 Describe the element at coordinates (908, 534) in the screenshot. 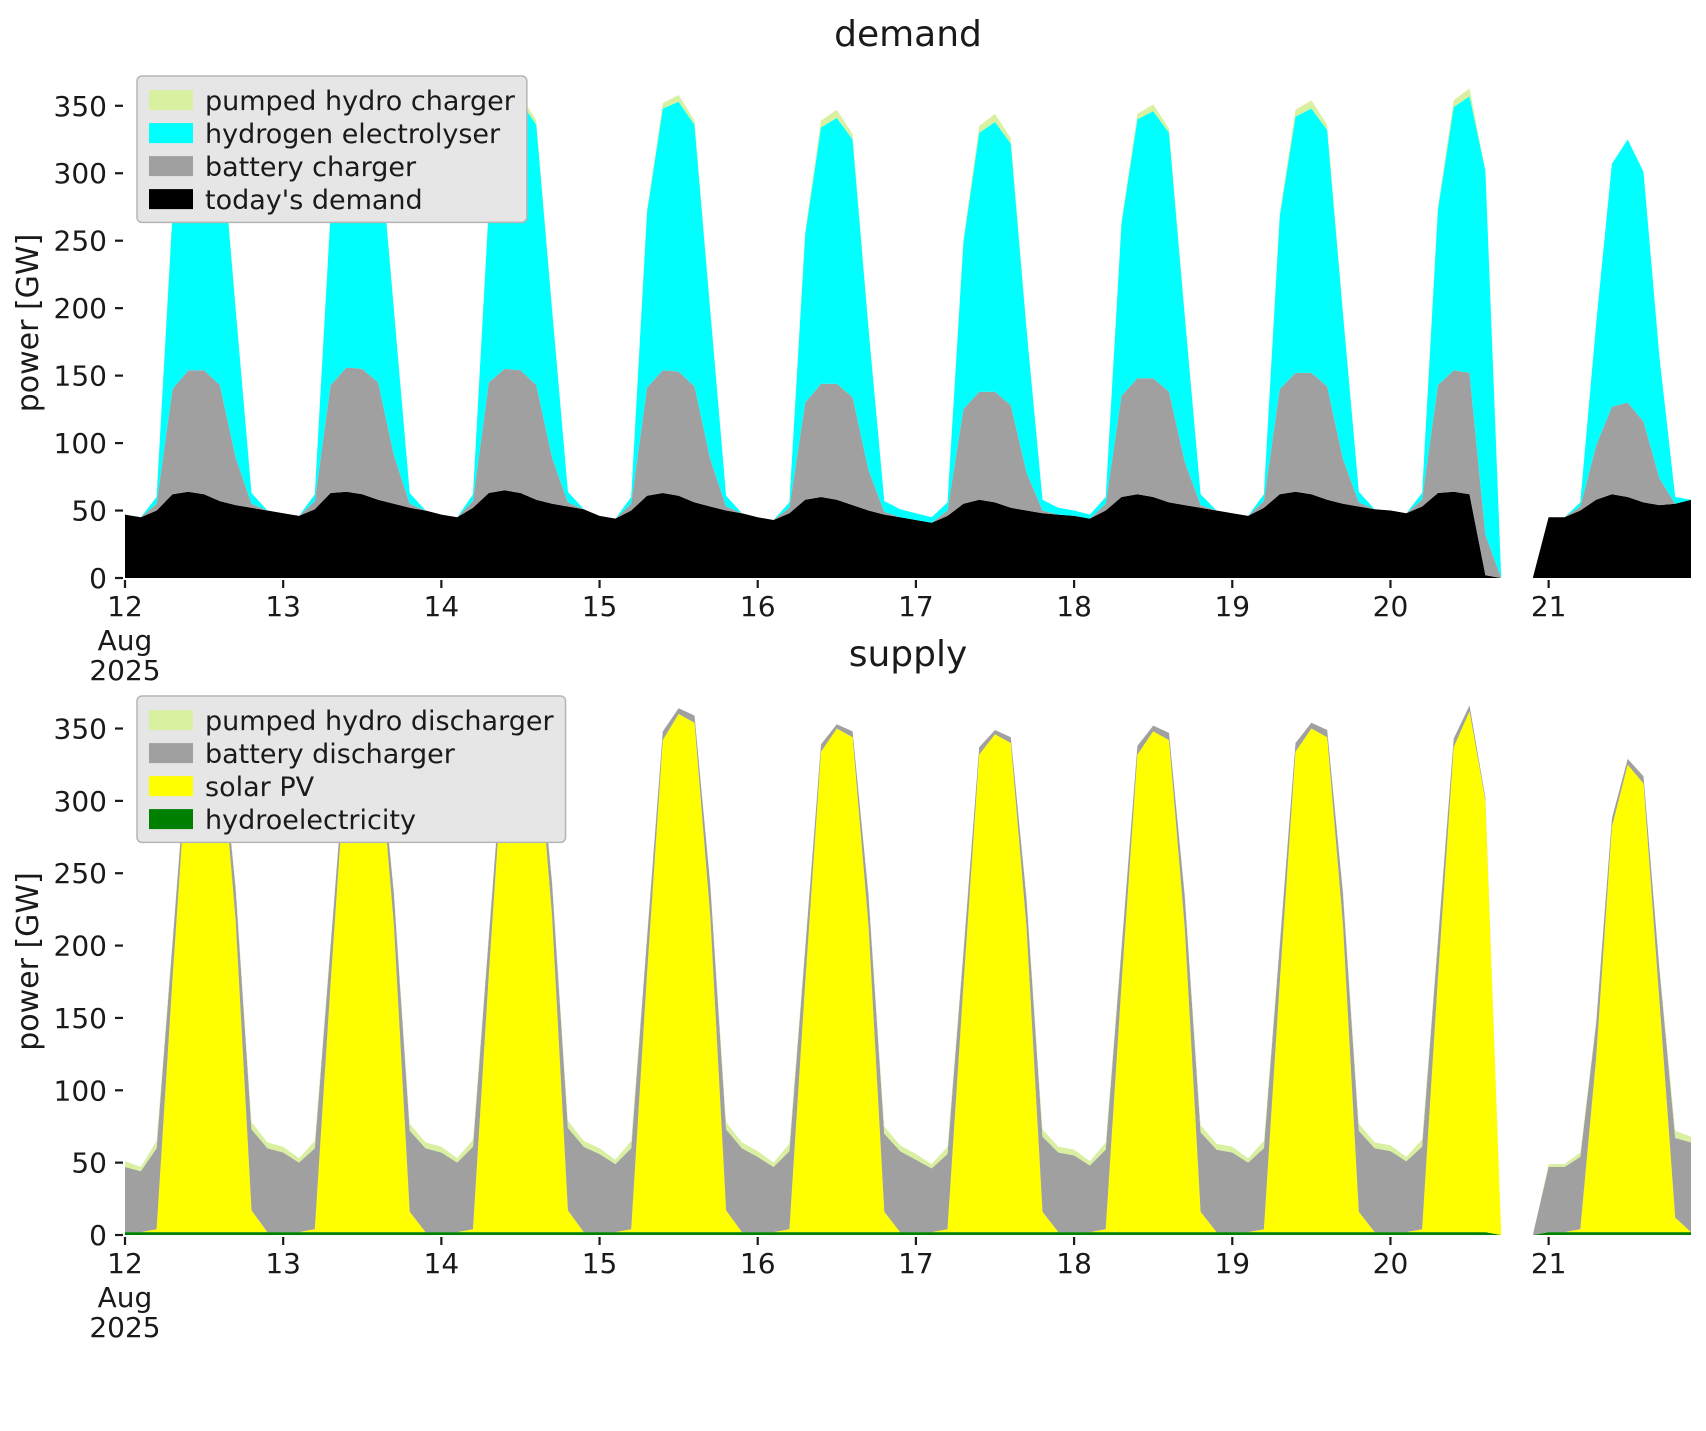

I see `area-today-s-demand` at that location.